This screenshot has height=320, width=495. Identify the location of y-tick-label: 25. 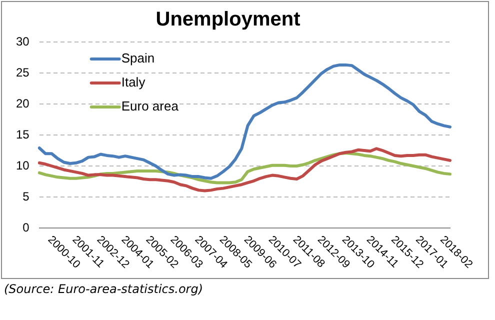
(23, 72).